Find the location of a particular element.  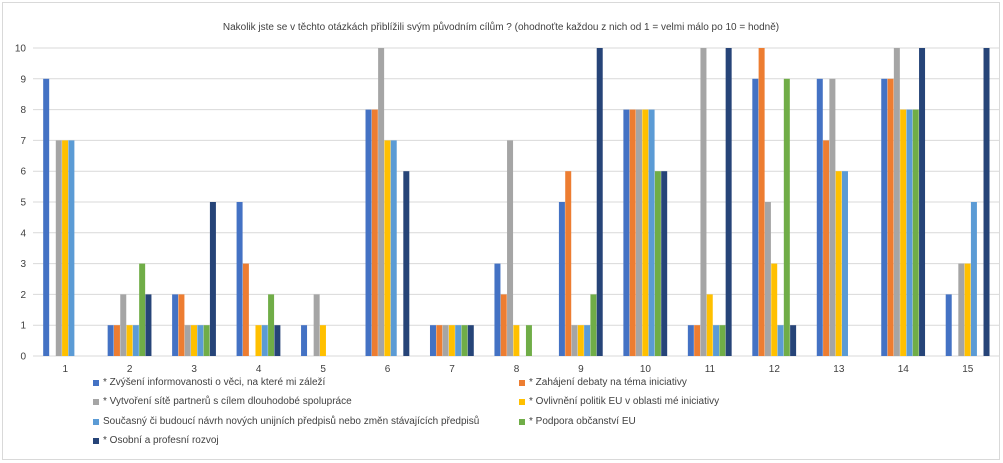

y-tick-label: 5 is located at coordinates (23, 203).